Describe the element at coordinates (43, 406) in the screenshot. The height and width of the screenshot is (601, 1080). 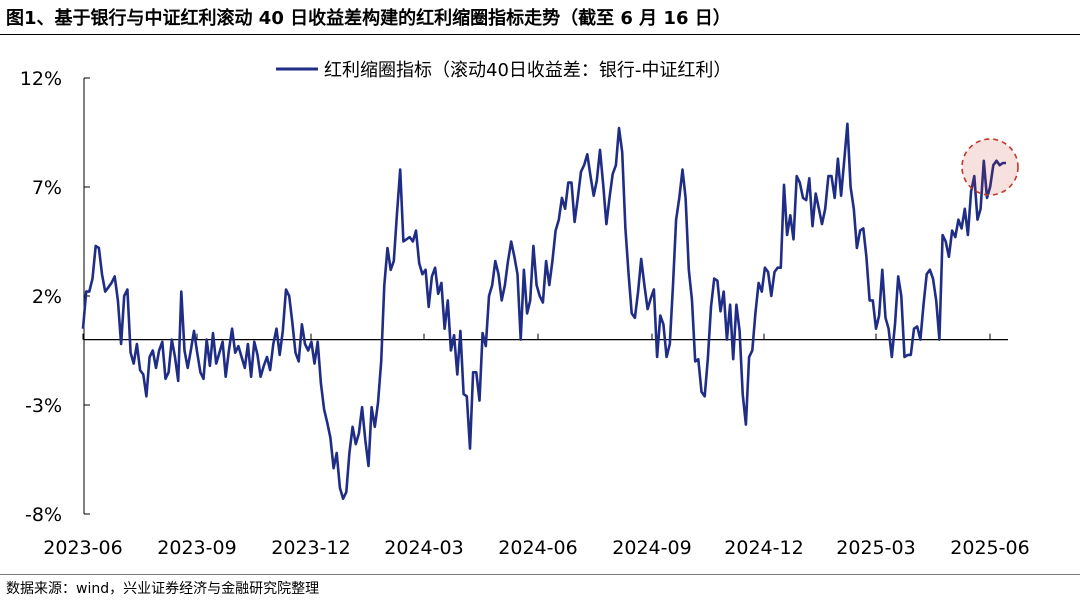
I see `y-tick-label: -3%` at that location.